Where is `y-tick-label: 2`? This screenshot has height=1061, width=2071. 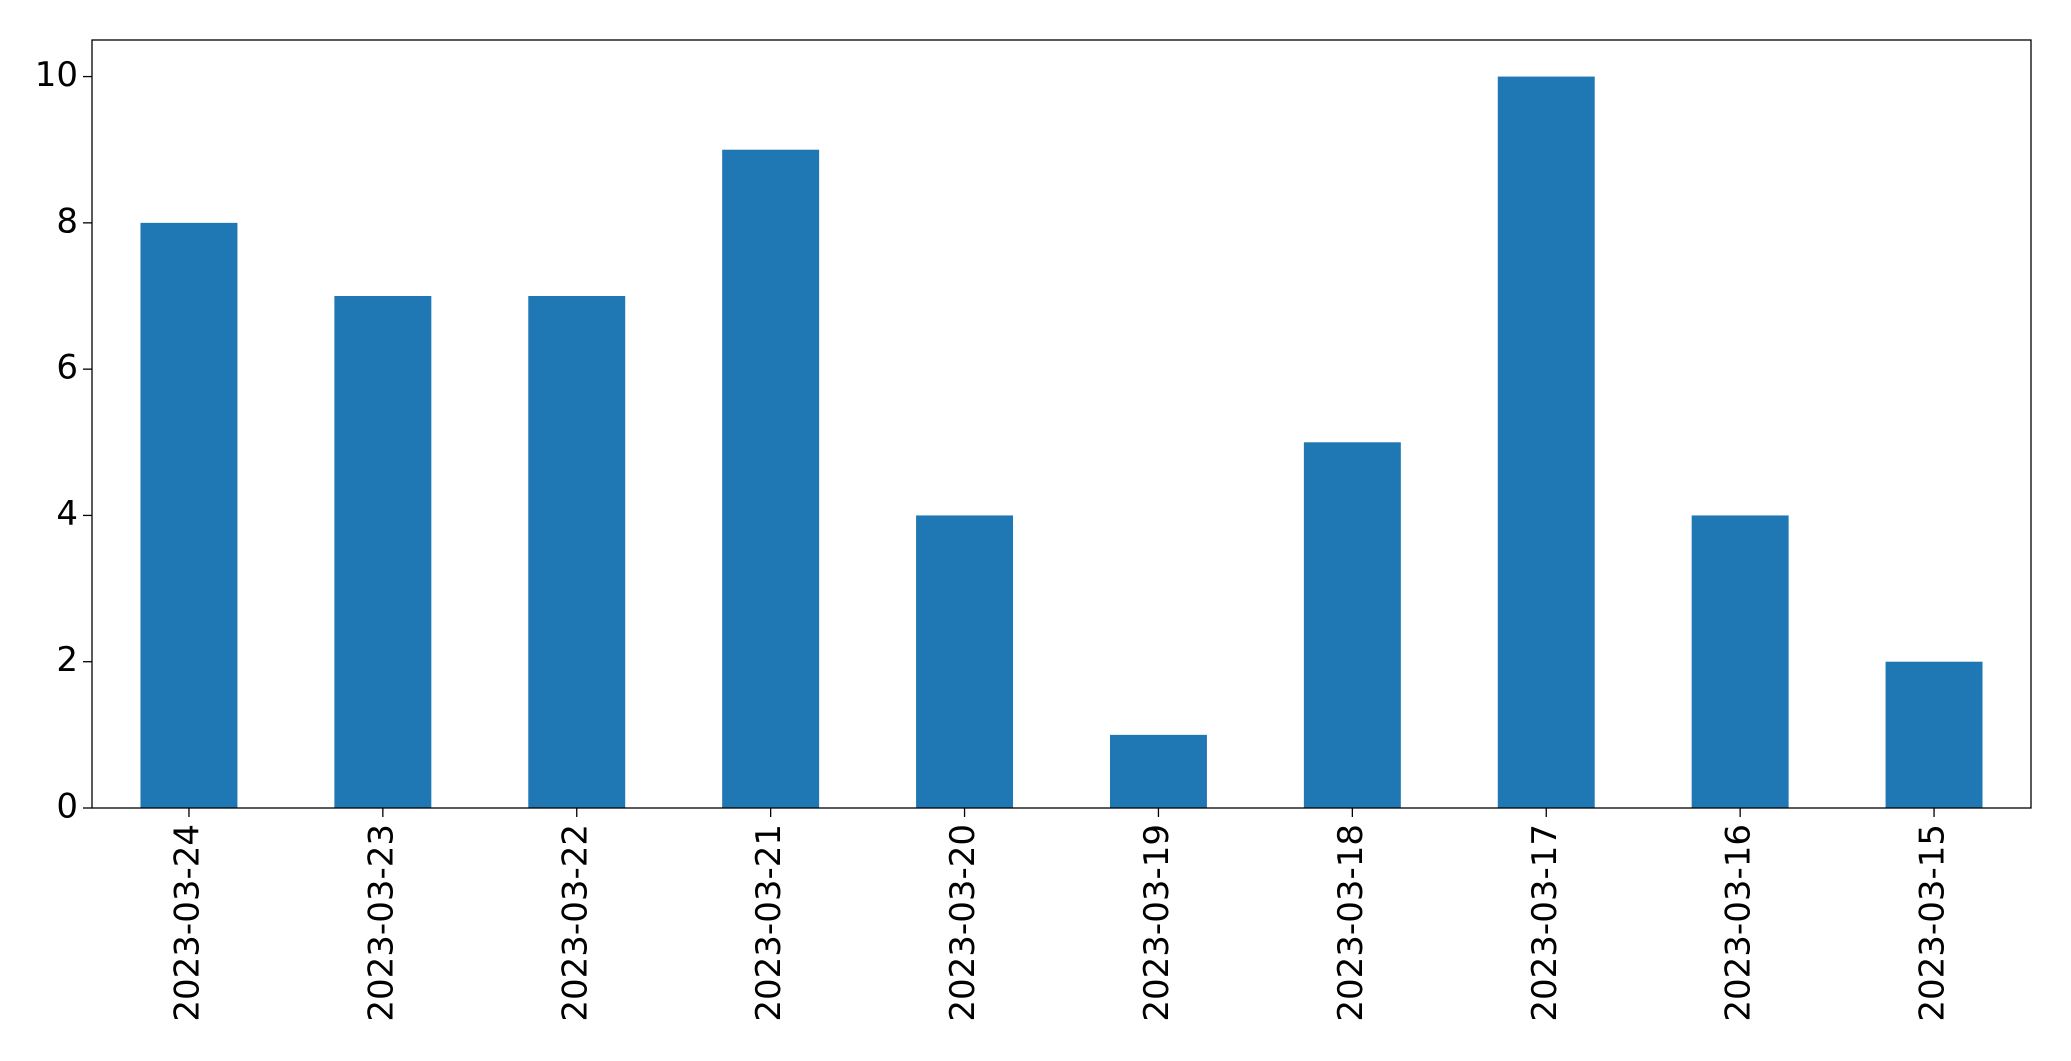 y-tick-label: 2 is located at coordinates (67, 660).